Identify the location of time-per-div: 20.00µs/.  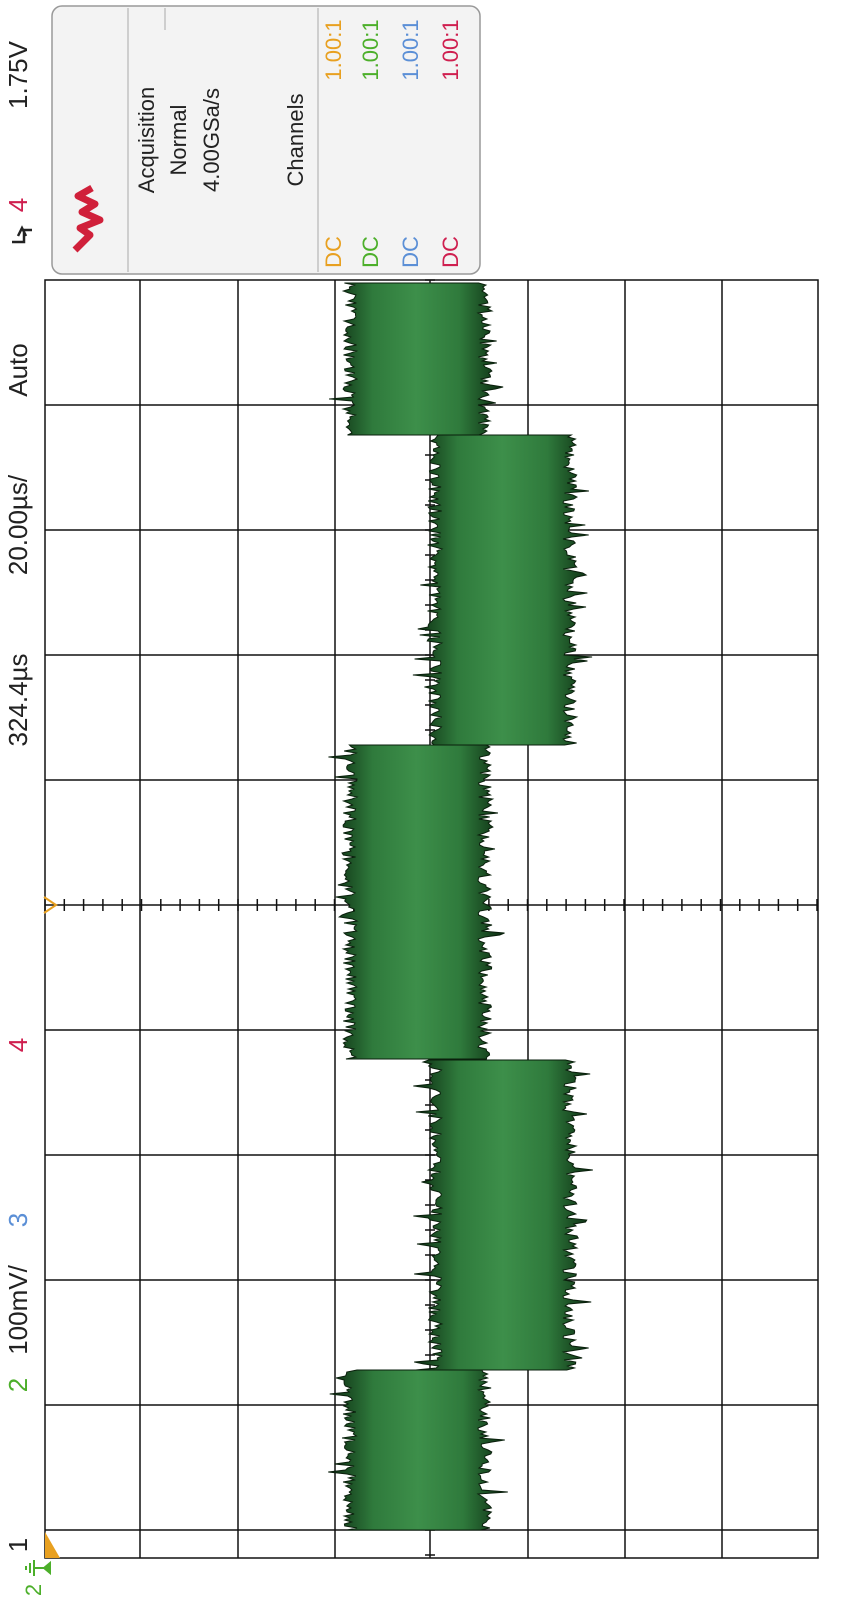
(18, 524).